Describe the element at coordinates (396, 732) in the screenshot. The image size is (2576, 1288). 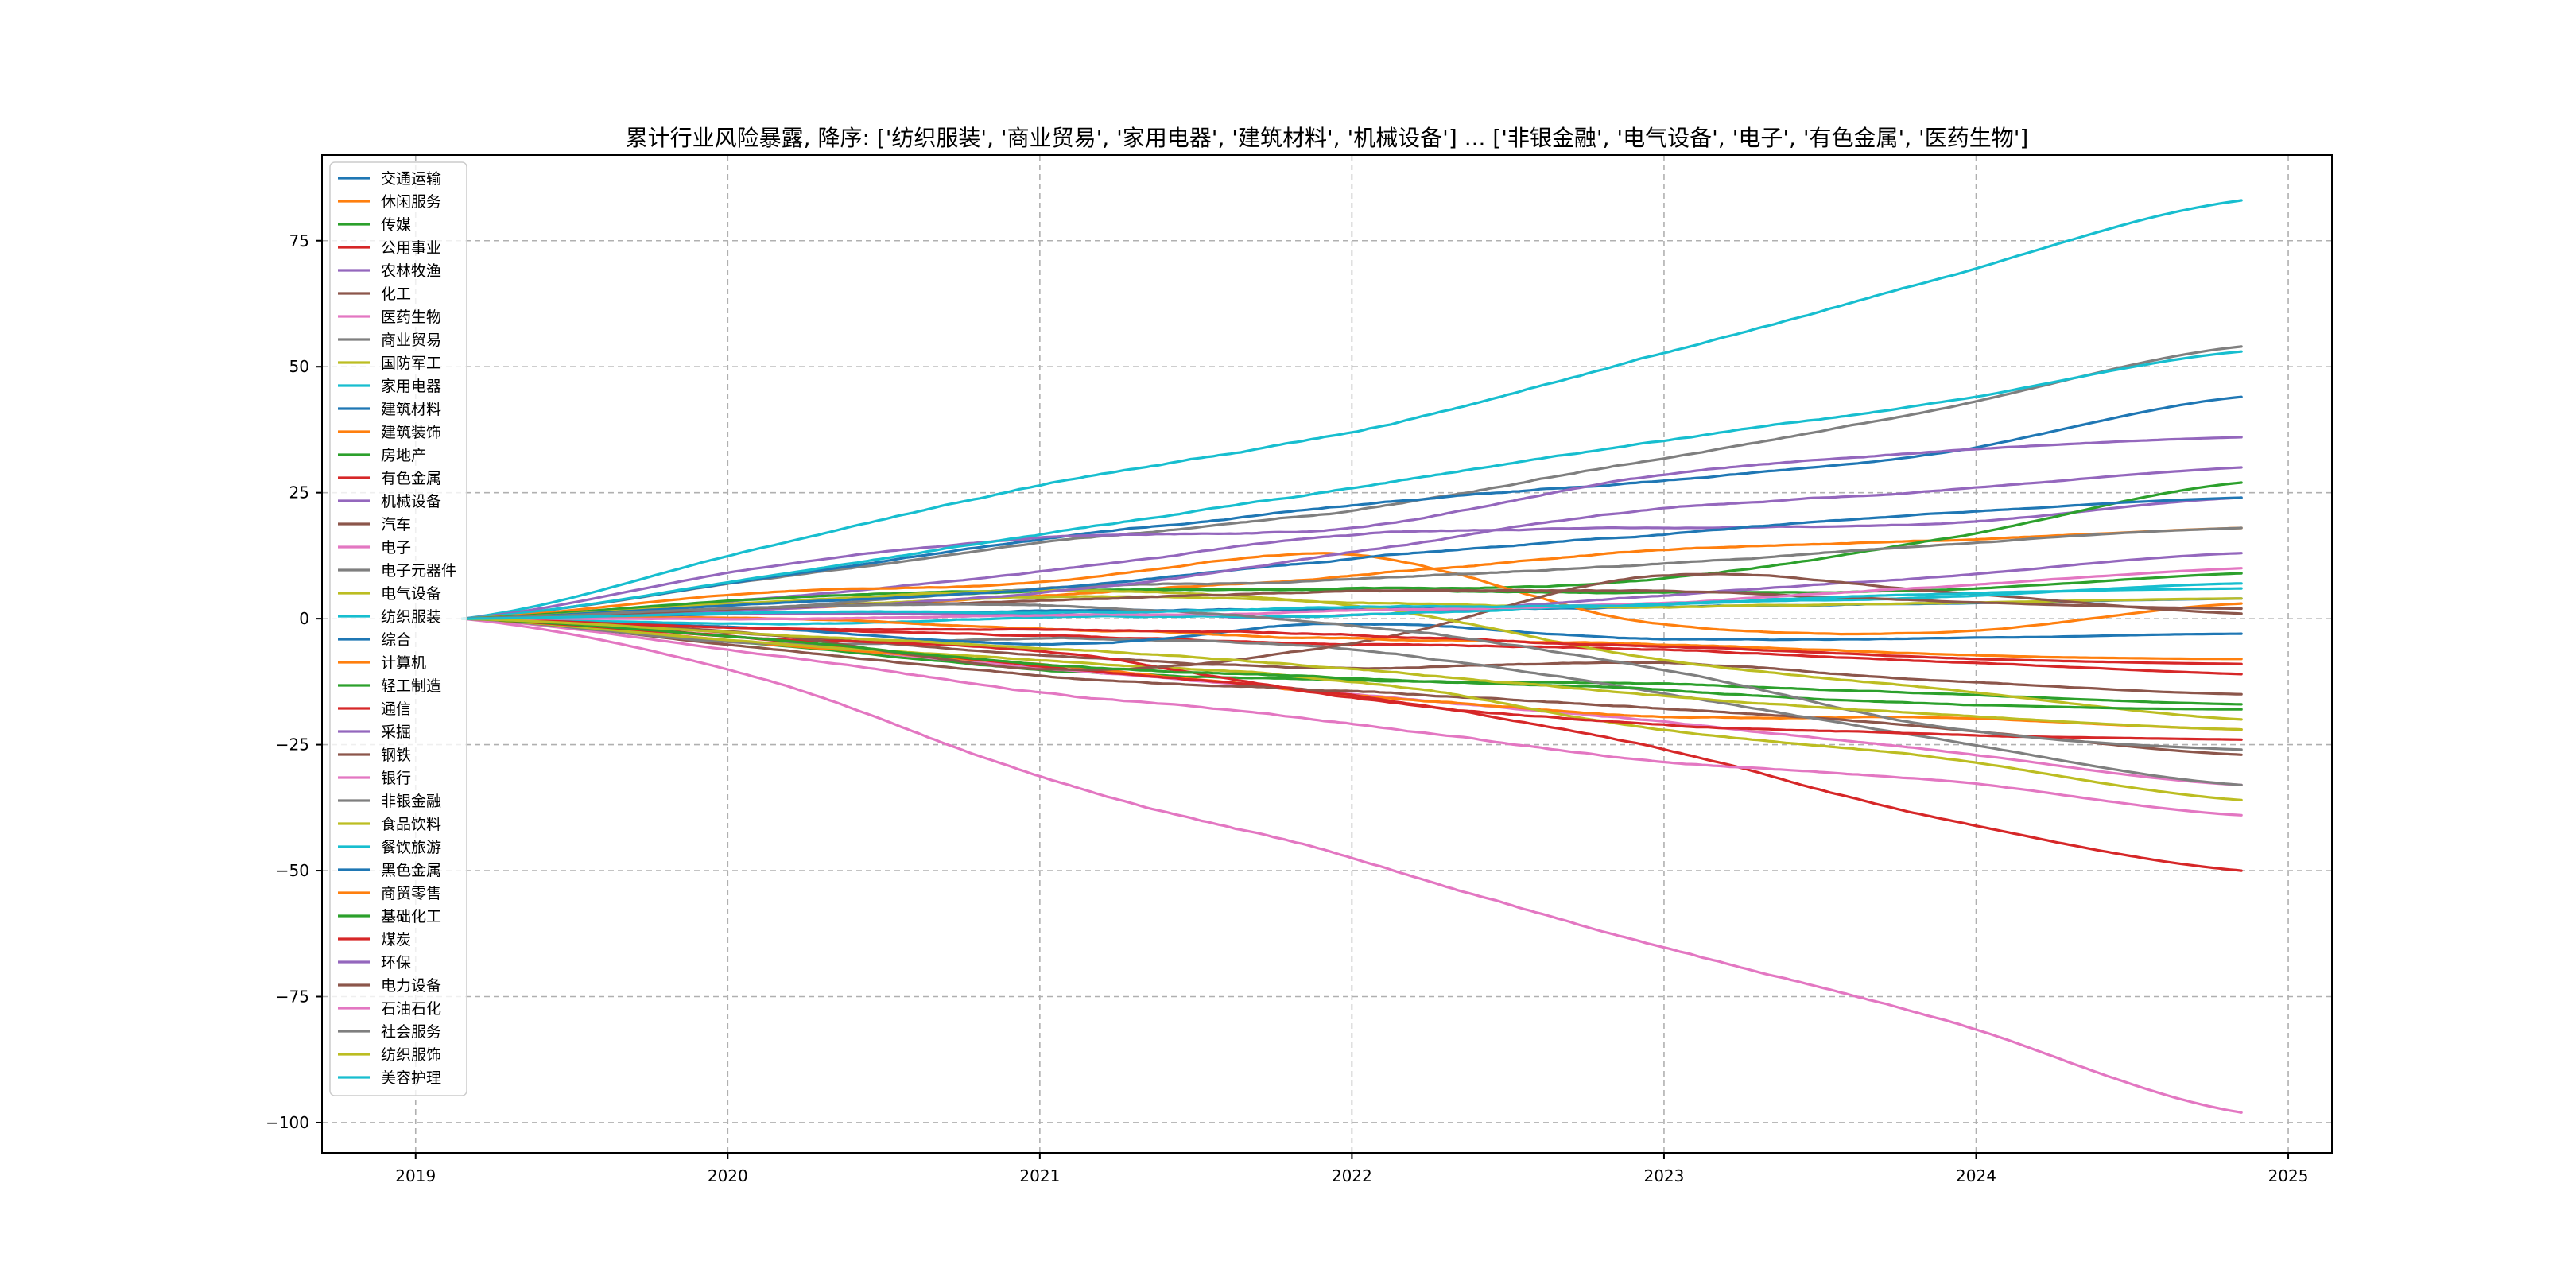
I see `legend-label: 采掘` at that location.